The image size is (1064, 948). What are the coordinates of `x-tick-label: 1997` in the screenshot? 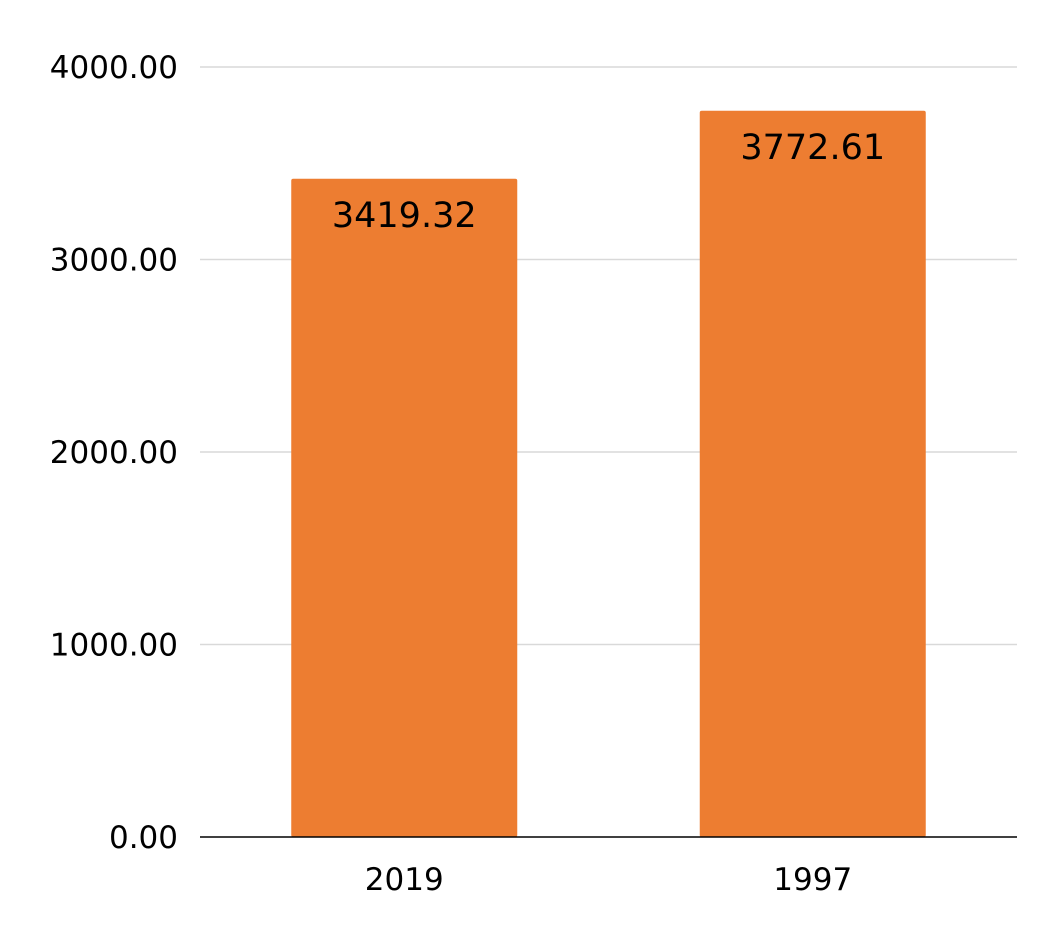 It's located at (812, 880).